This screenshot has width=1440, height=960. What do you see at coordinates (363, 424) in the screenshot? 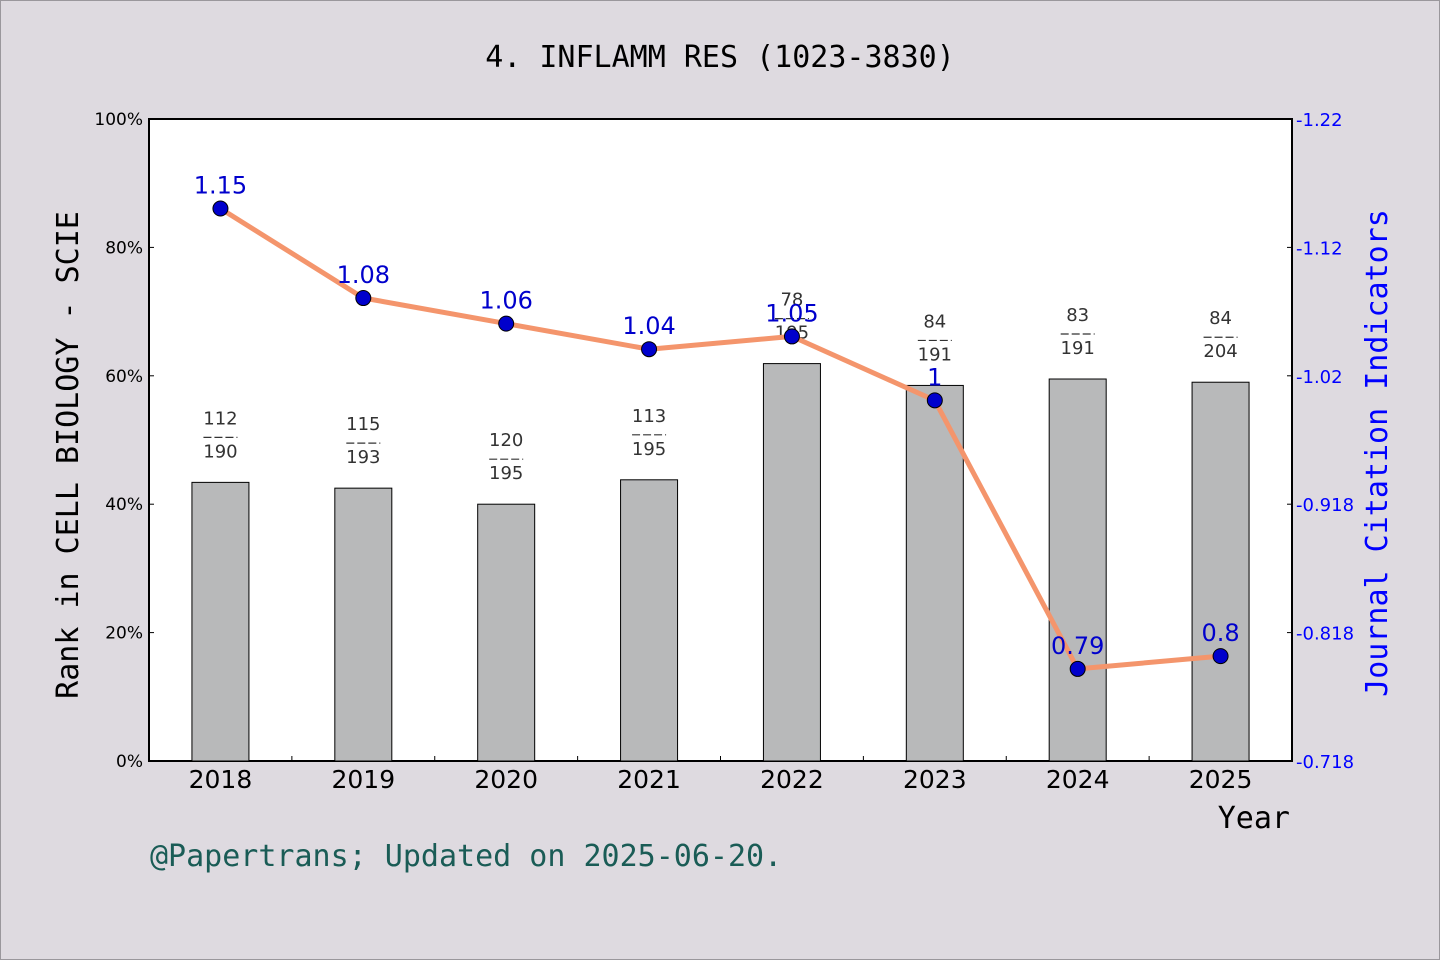
I see `rank-label: 115` at bounding box center [363, 424].